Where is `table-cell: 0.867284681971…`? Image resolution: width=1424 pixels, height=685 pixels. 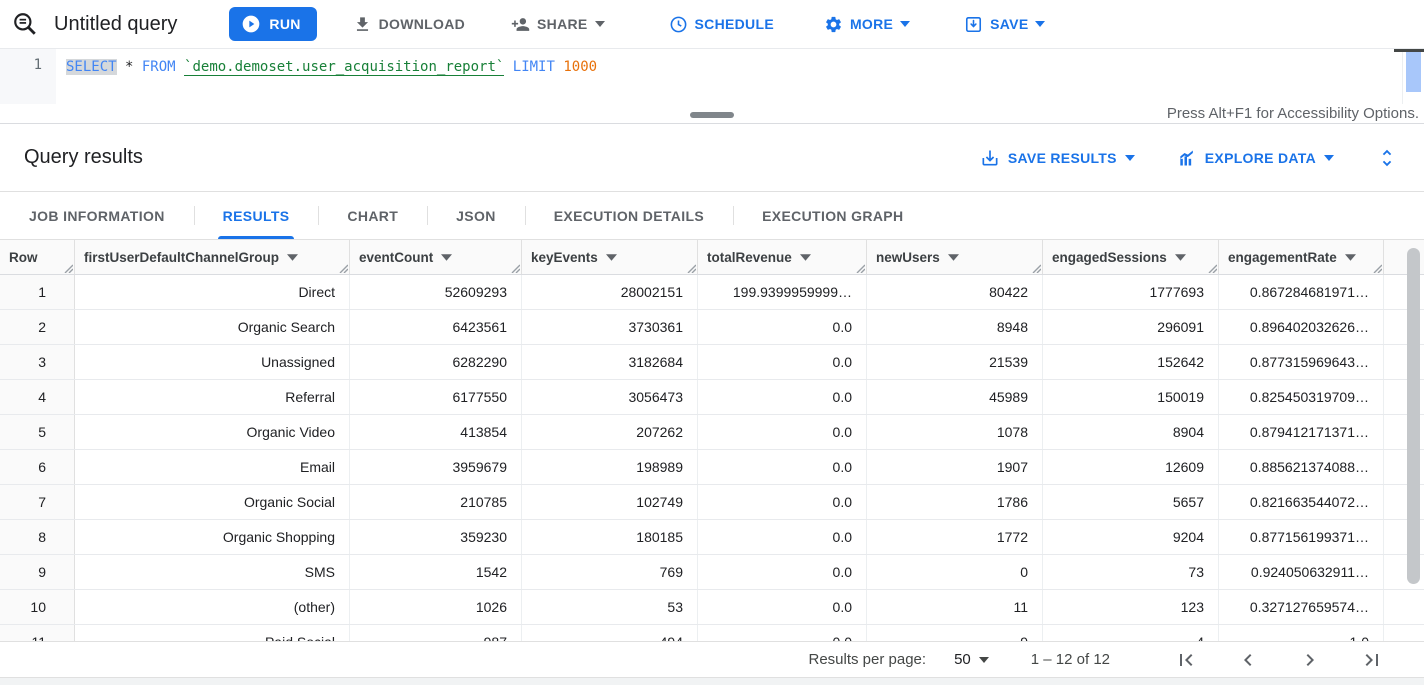
table-cell: 0.867284681971… is located at coordinates (1301, 292).